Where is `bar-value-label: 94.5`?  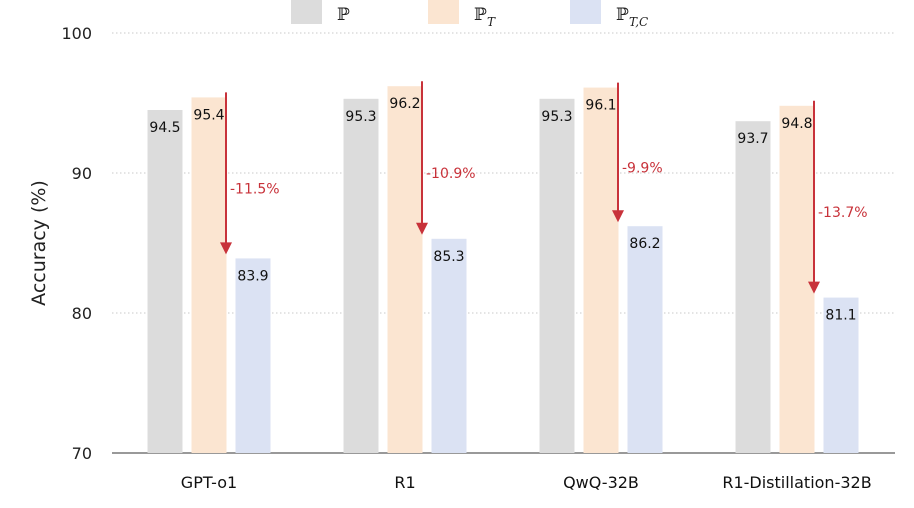
bar-value-label: 94.5 is located at coordinates (164, 128).